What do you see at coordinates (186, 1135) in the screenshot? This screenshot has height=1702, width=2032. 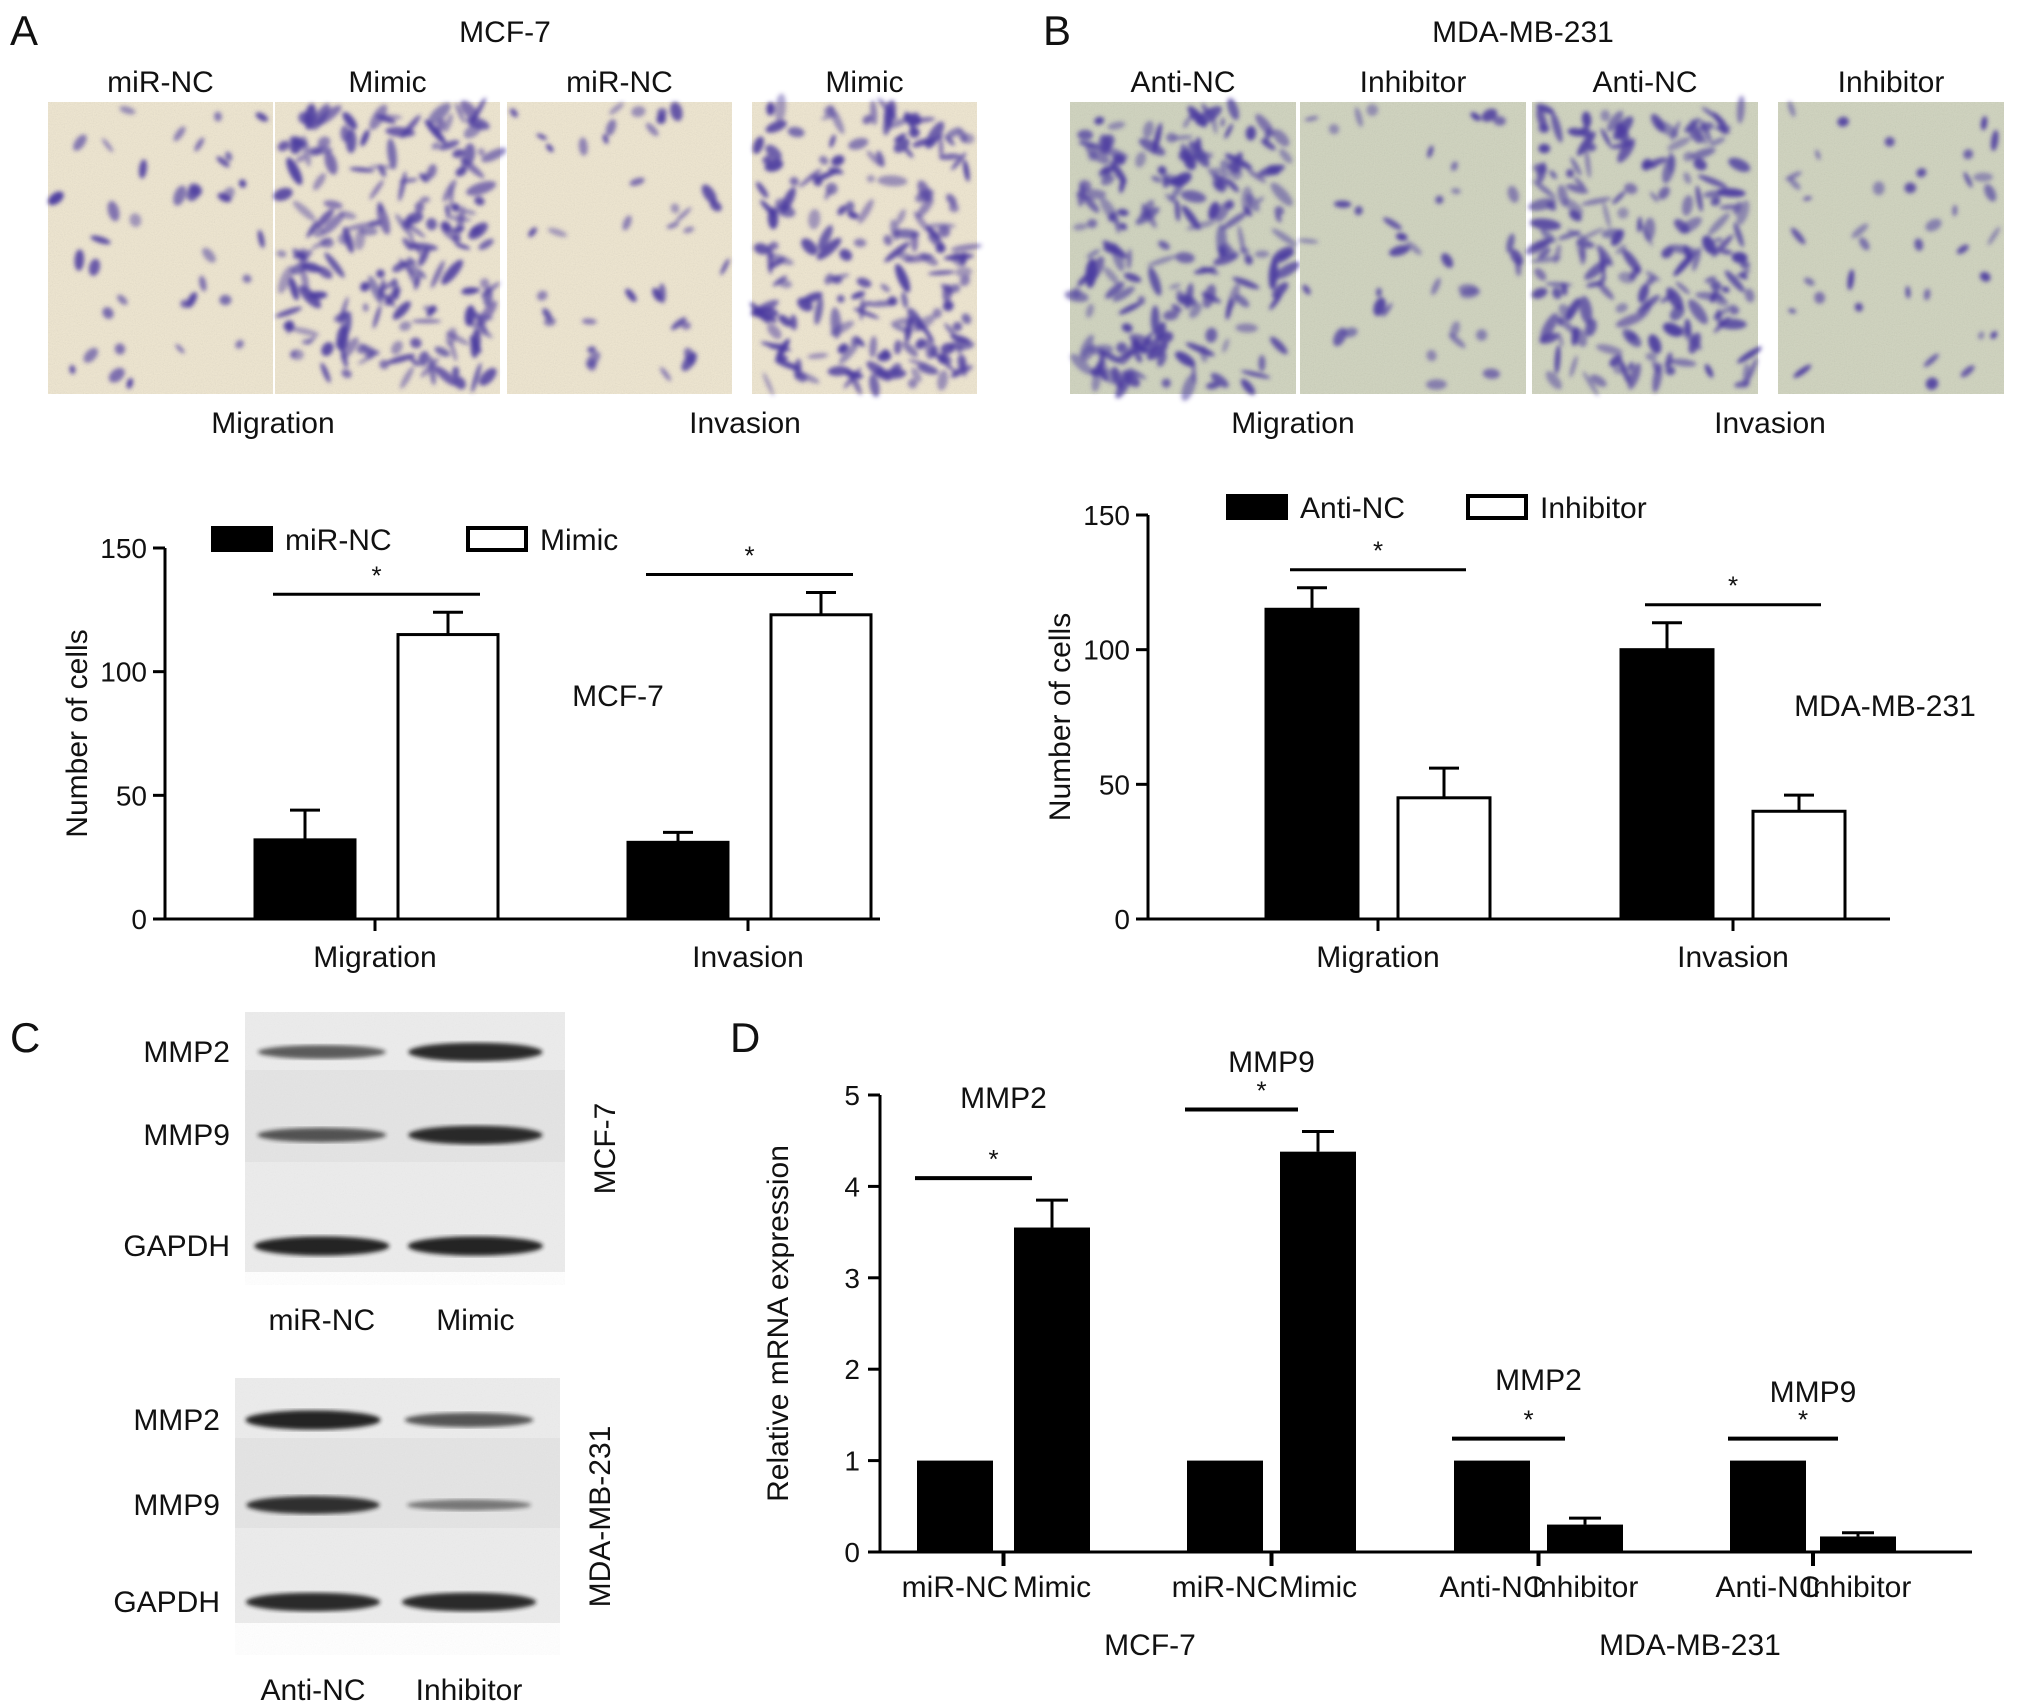 I see `band-label: MMP9` at bounding box center [186, 1135].